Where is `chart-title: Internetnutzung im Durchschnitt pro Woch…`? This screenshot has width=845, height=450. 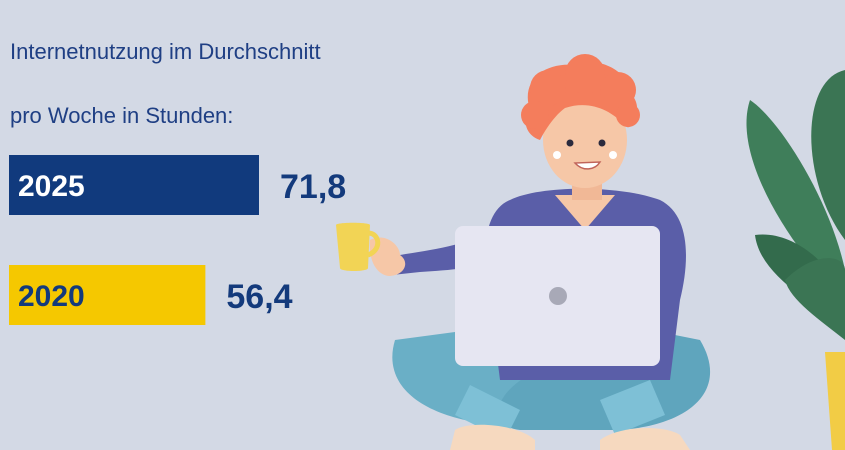 chart-title: Internetnutzung im Durchschnitt pro Woch… is located at coordinates (165, 84).